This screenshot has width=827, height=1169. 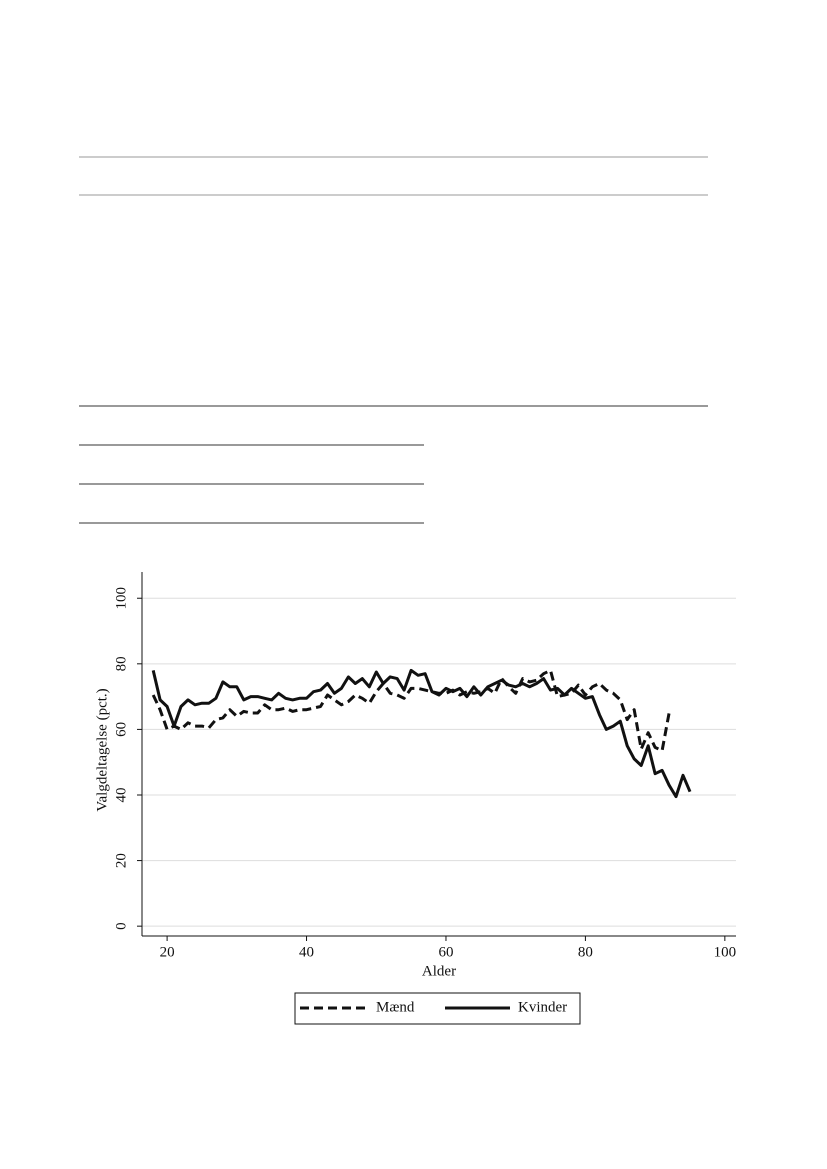 What do you see at coordinates (437, 1008) in the screenshot?
I see `legend-box` at bounding box center [437, 1008].